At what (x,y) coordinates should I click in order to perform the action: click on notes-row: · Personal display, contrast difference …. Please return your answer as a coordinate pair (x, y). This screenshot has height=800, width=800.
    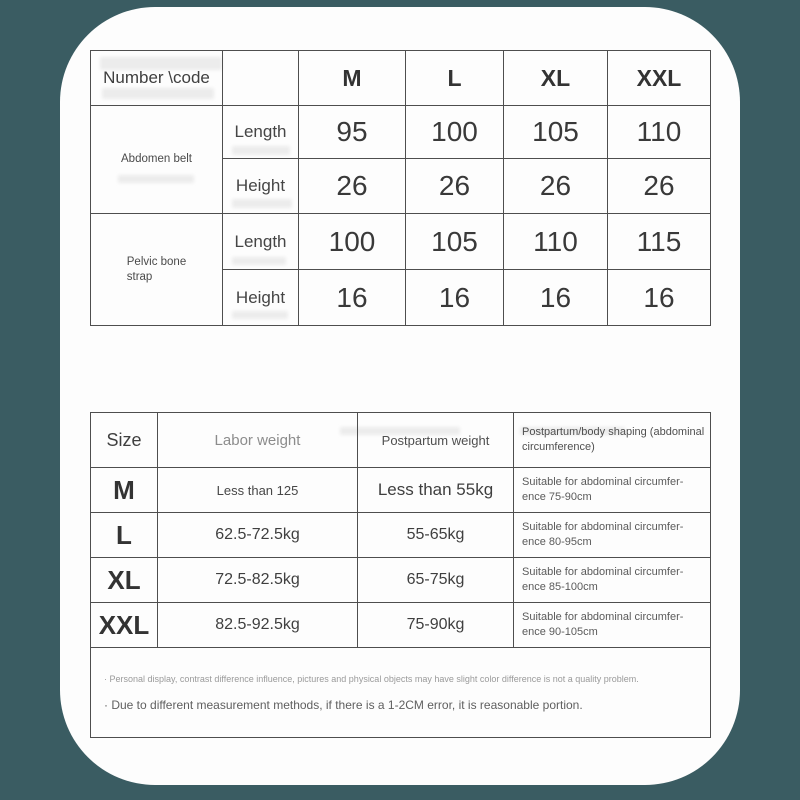
    Looking at the image, I should click on (400, 692).